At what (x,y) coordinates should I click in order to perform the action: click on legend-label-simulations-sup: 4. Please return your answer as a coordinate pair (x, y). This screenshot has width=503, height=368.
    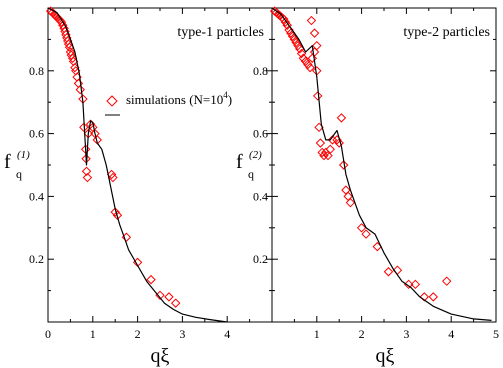
    Looking at the image, I should click on (225, 95).